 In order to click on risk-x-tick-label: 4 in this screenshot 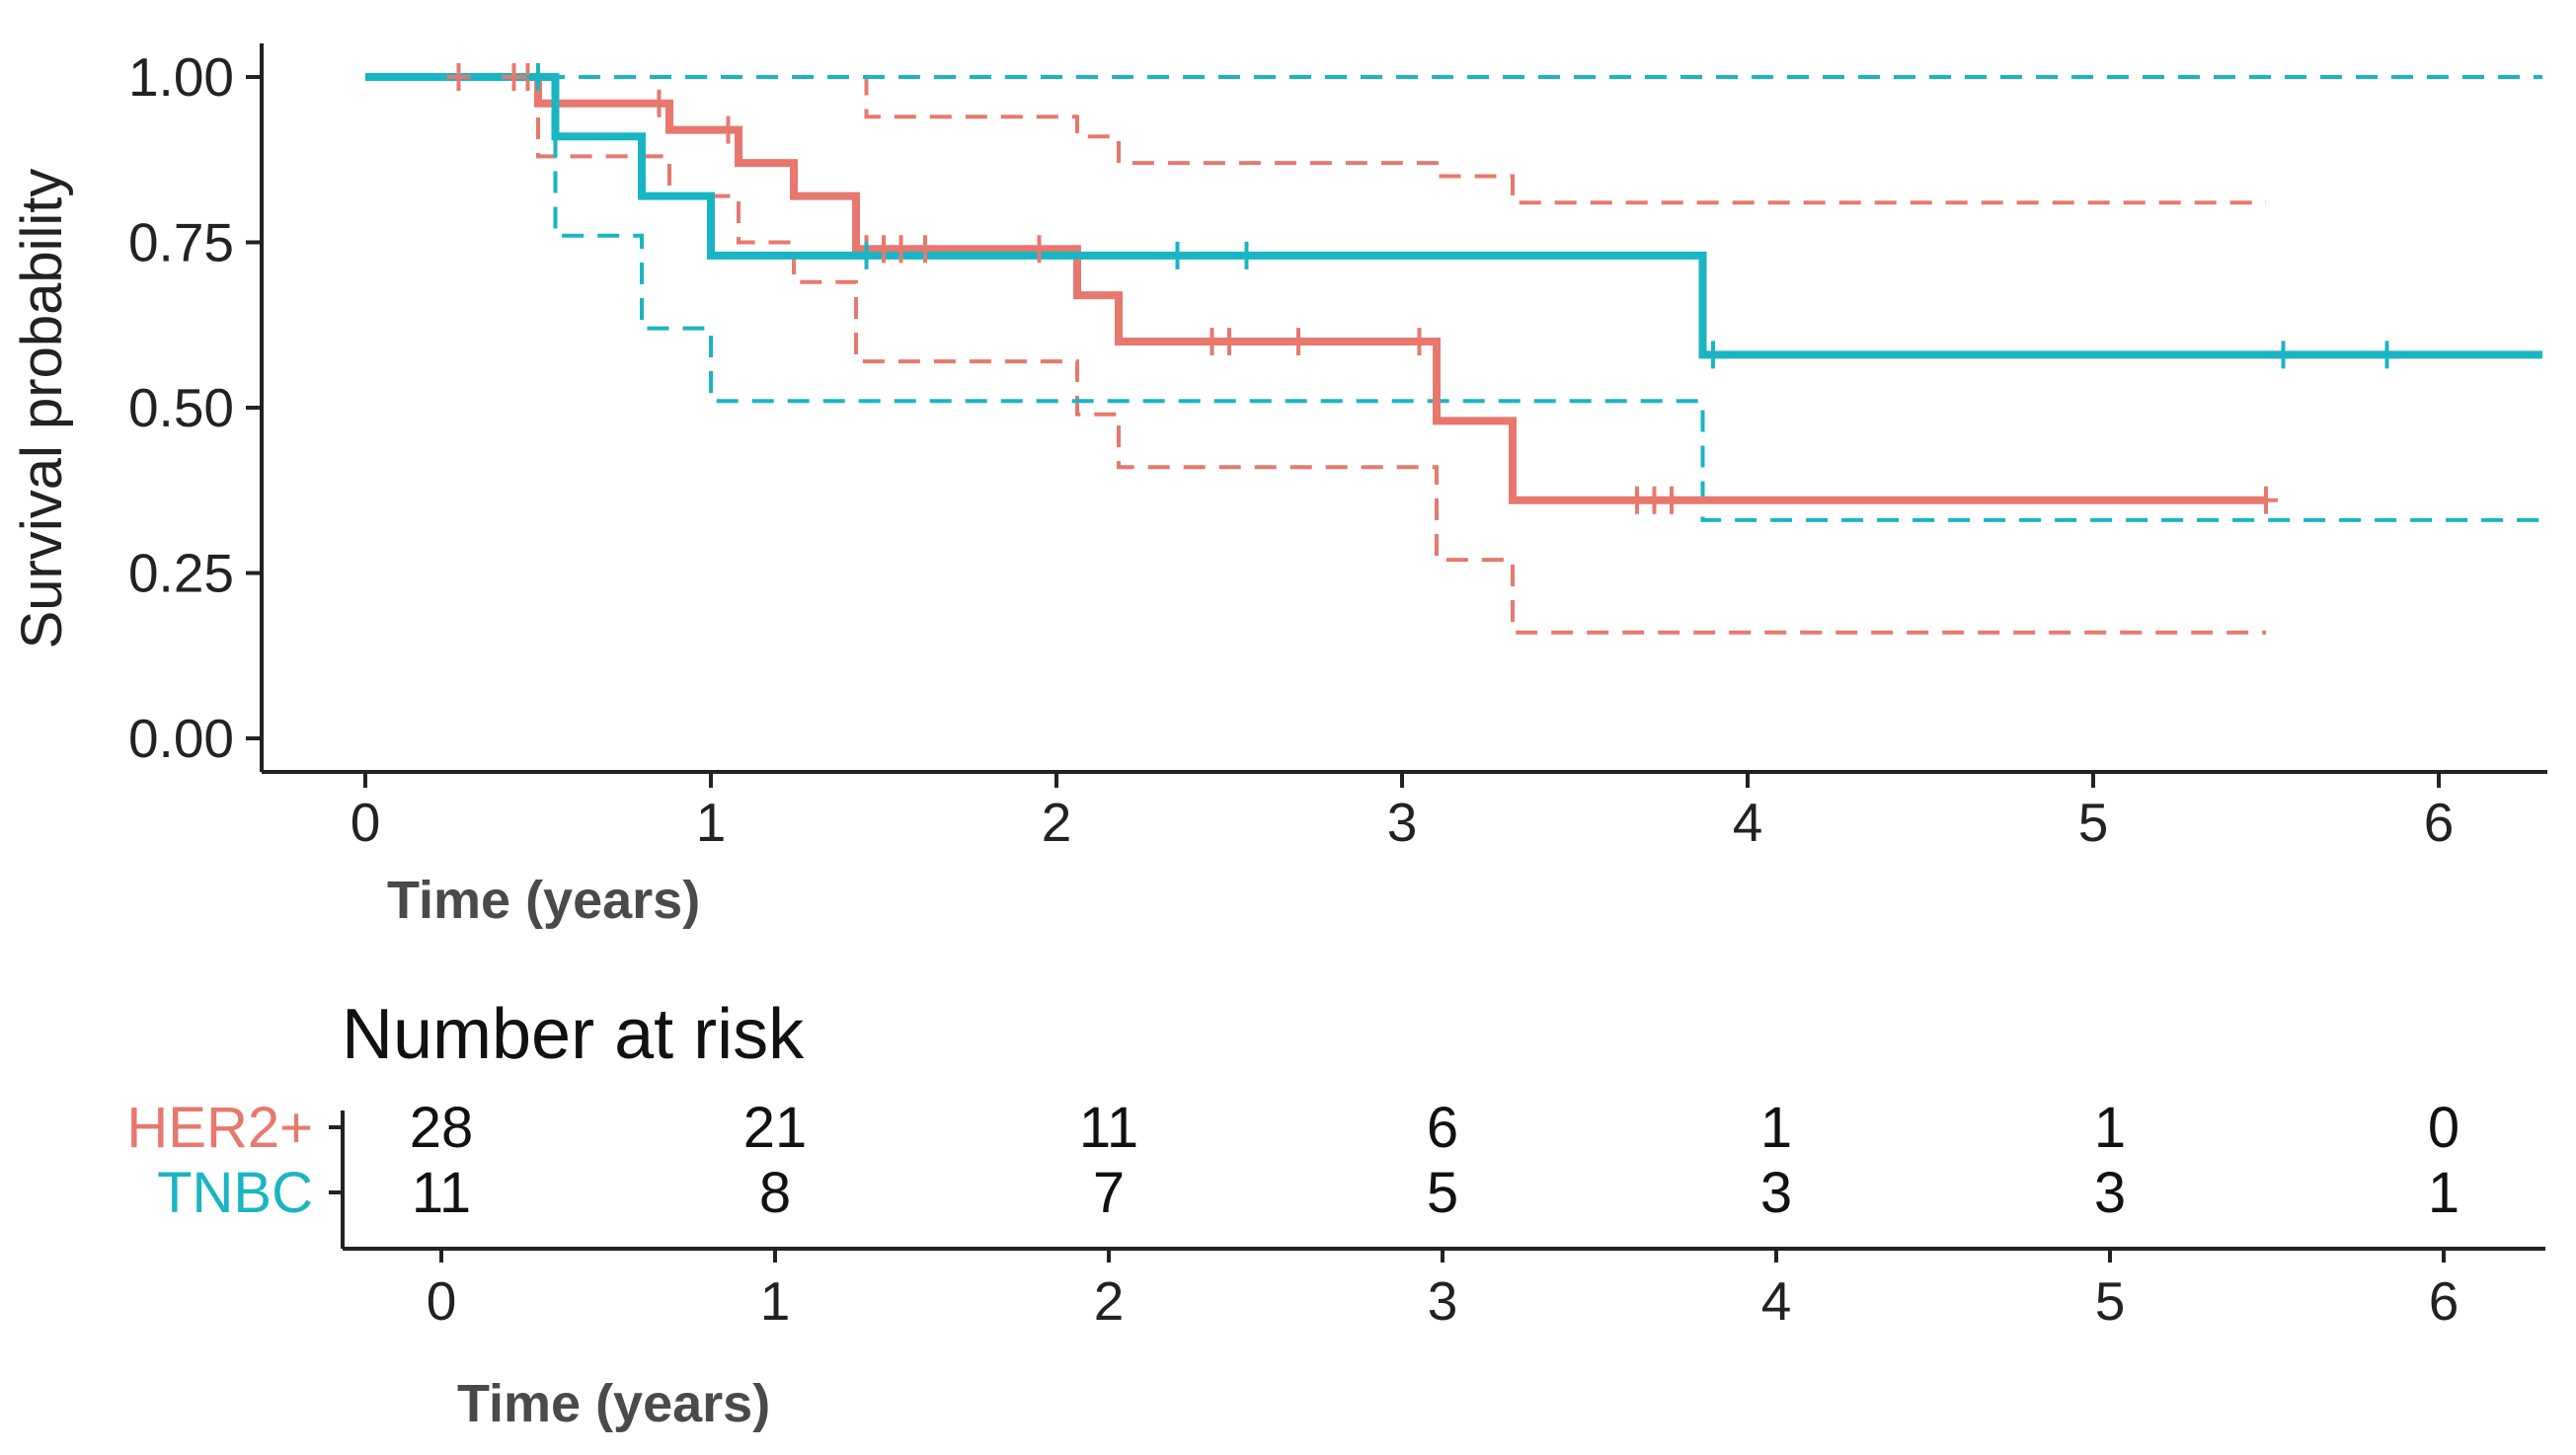, I will do `click(1776, 1301)`.